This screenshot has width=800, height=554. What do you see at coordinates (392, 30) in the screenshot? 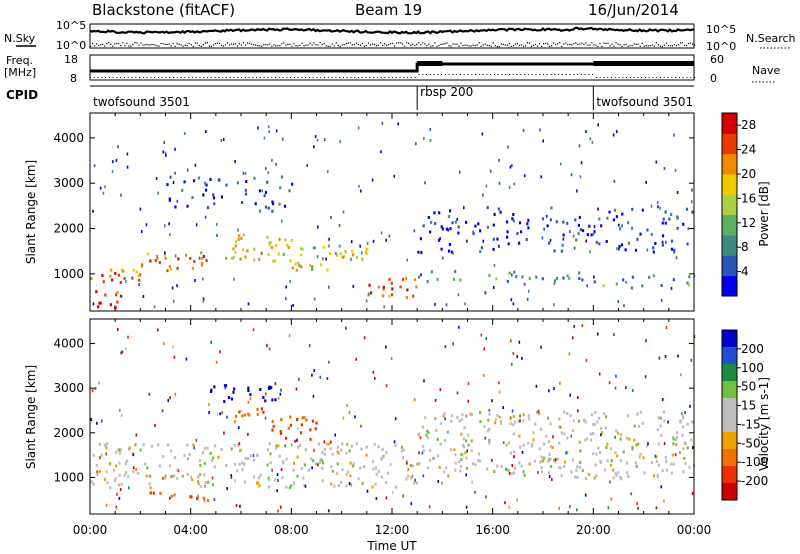
I see `nsky-trace` at bounding box center [392, 30].